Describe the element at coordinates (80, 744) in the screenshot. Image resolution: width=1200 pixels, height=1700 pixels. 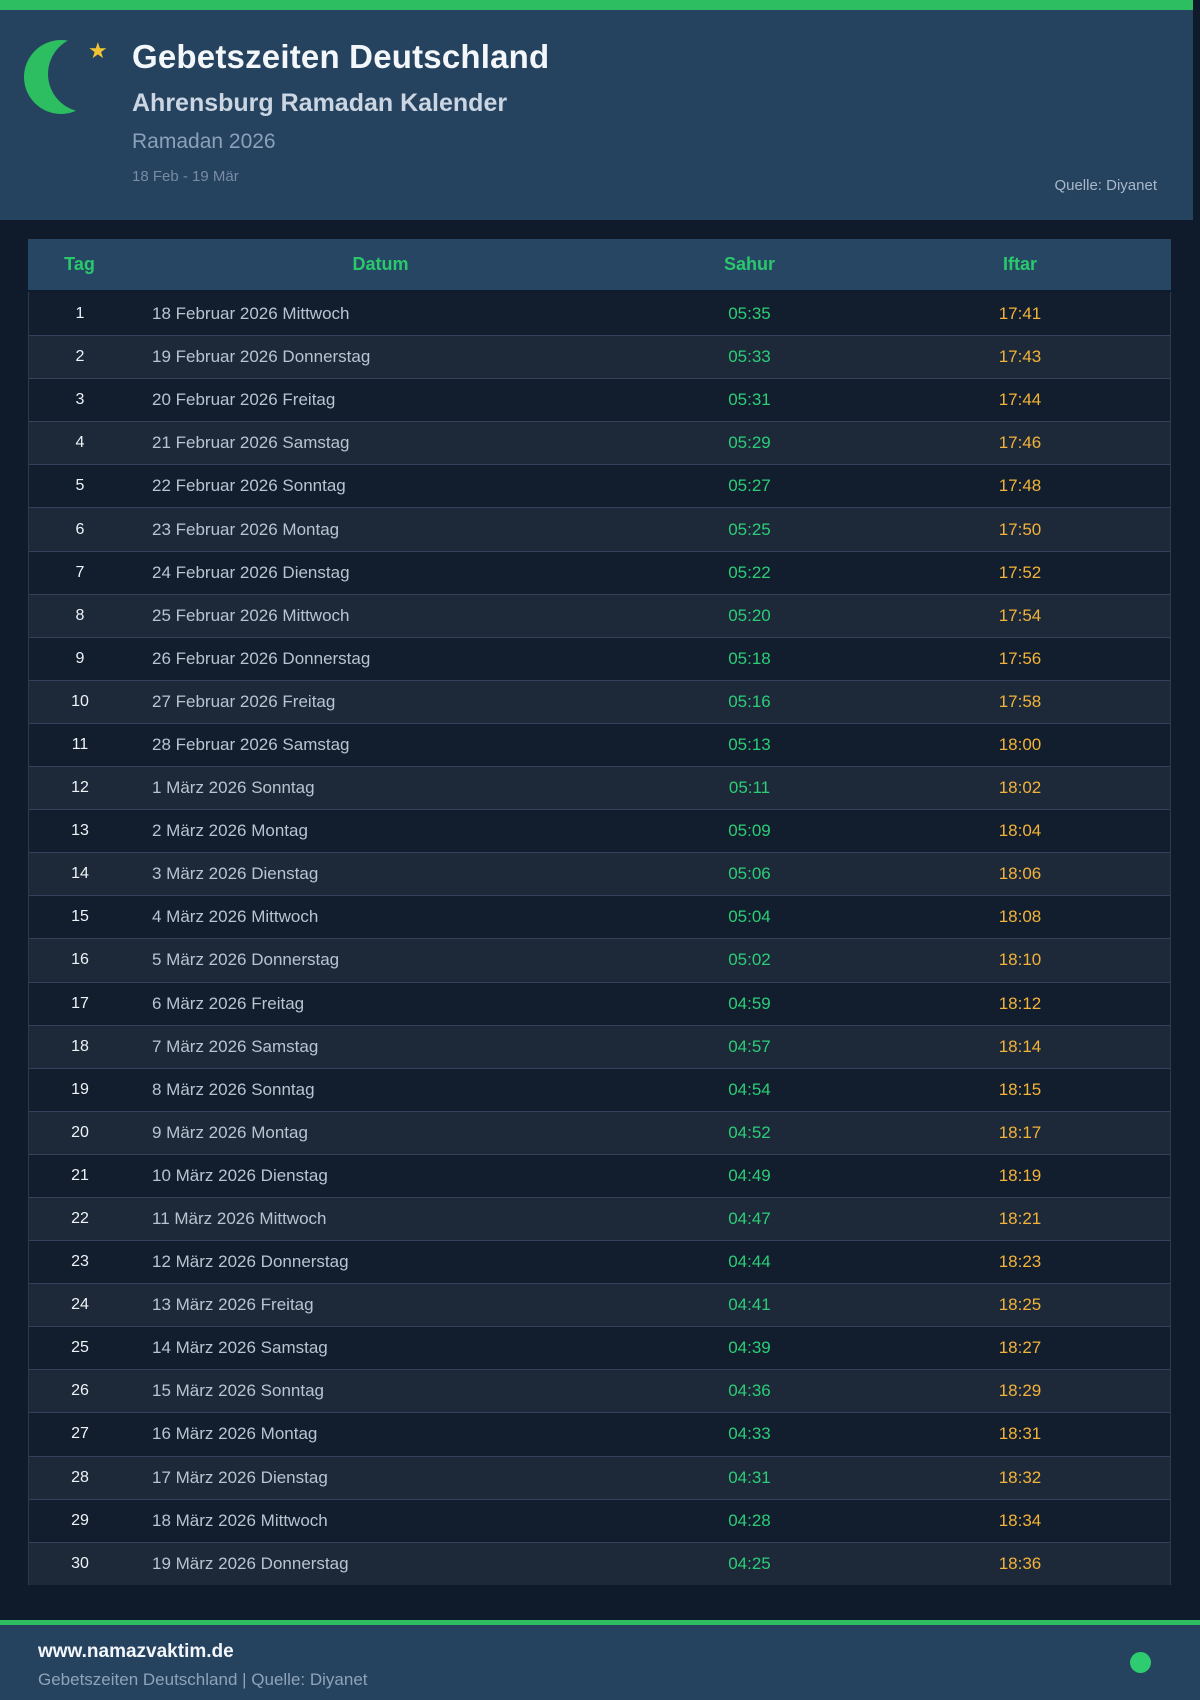
I see `cell-tag: 11` at that location.